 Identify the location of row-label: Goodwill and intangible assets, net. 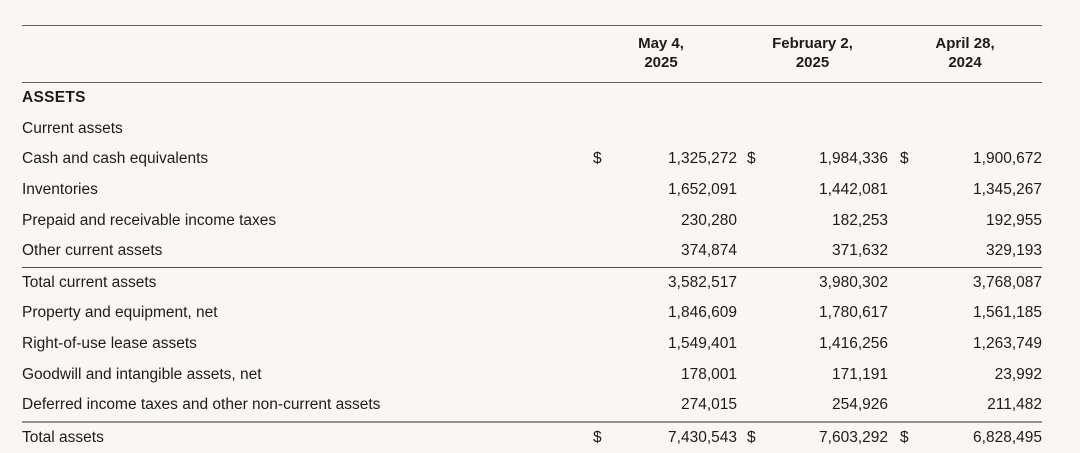
(142, 374).